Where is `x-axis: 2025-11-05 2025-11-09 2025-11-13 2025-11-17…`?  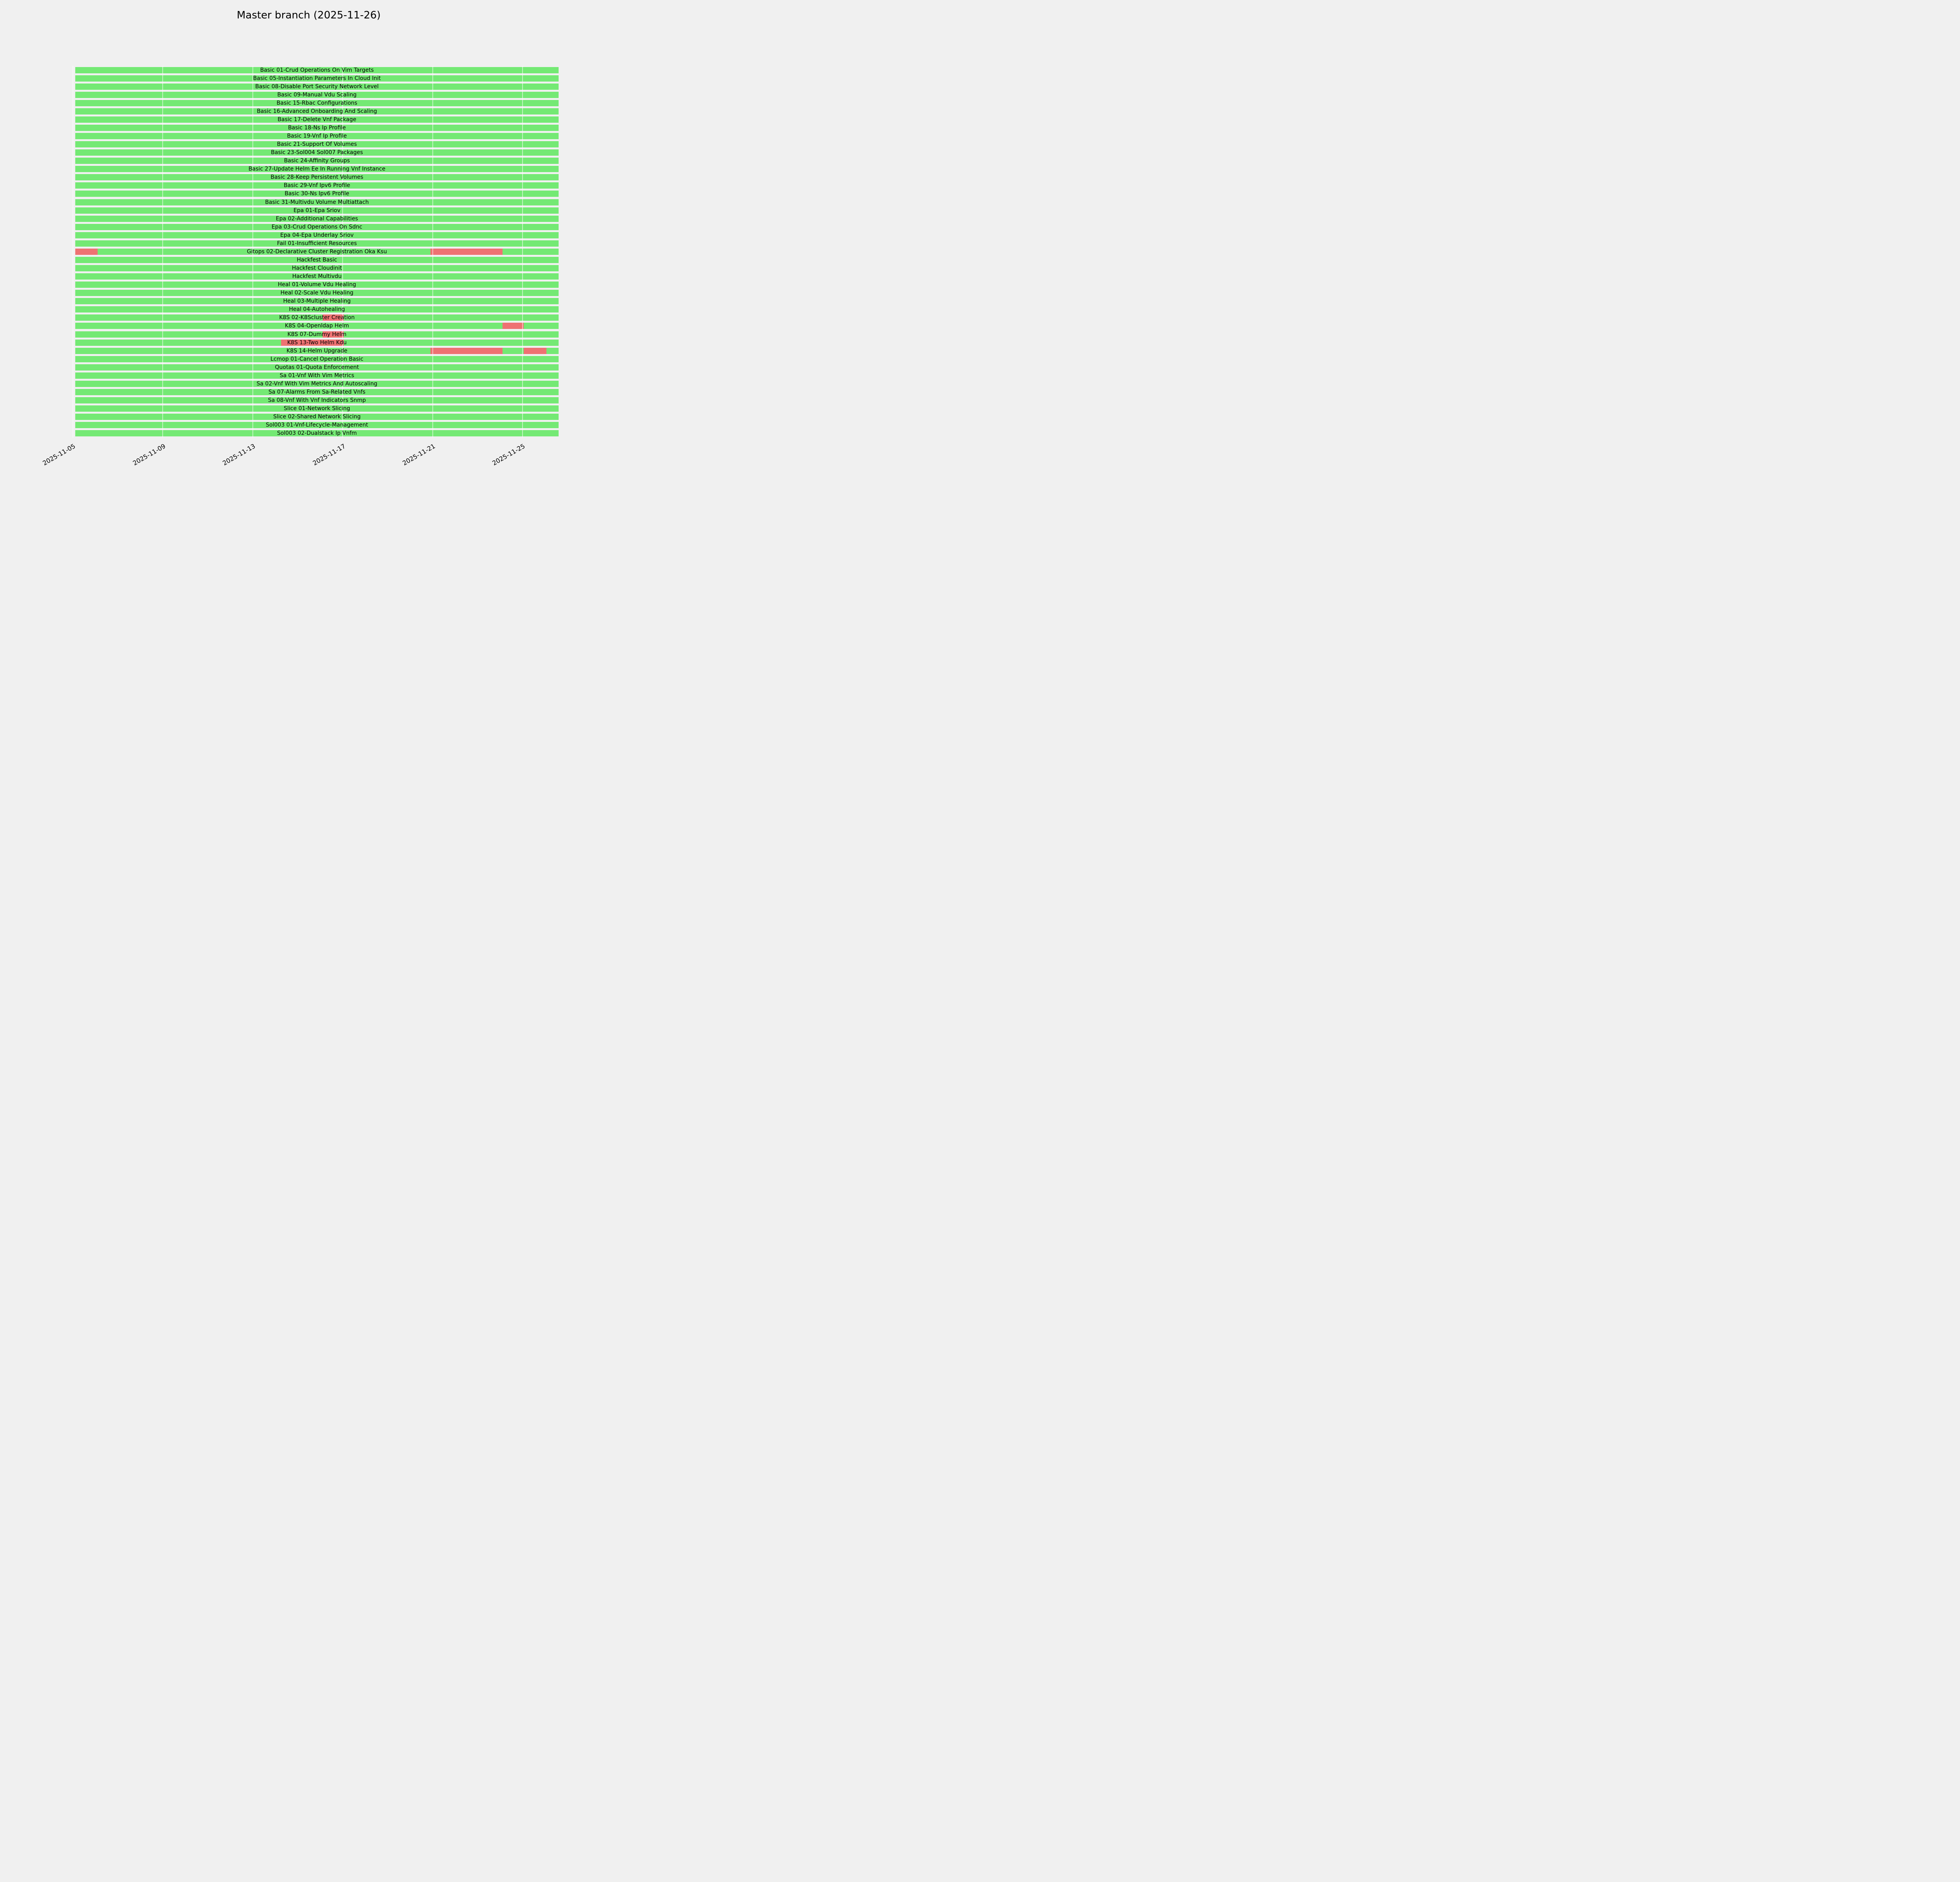
x-axis: 2025-11-05 2025-11-09 2025-11-13 2025-11-17… is located at coordinates (301, 459).